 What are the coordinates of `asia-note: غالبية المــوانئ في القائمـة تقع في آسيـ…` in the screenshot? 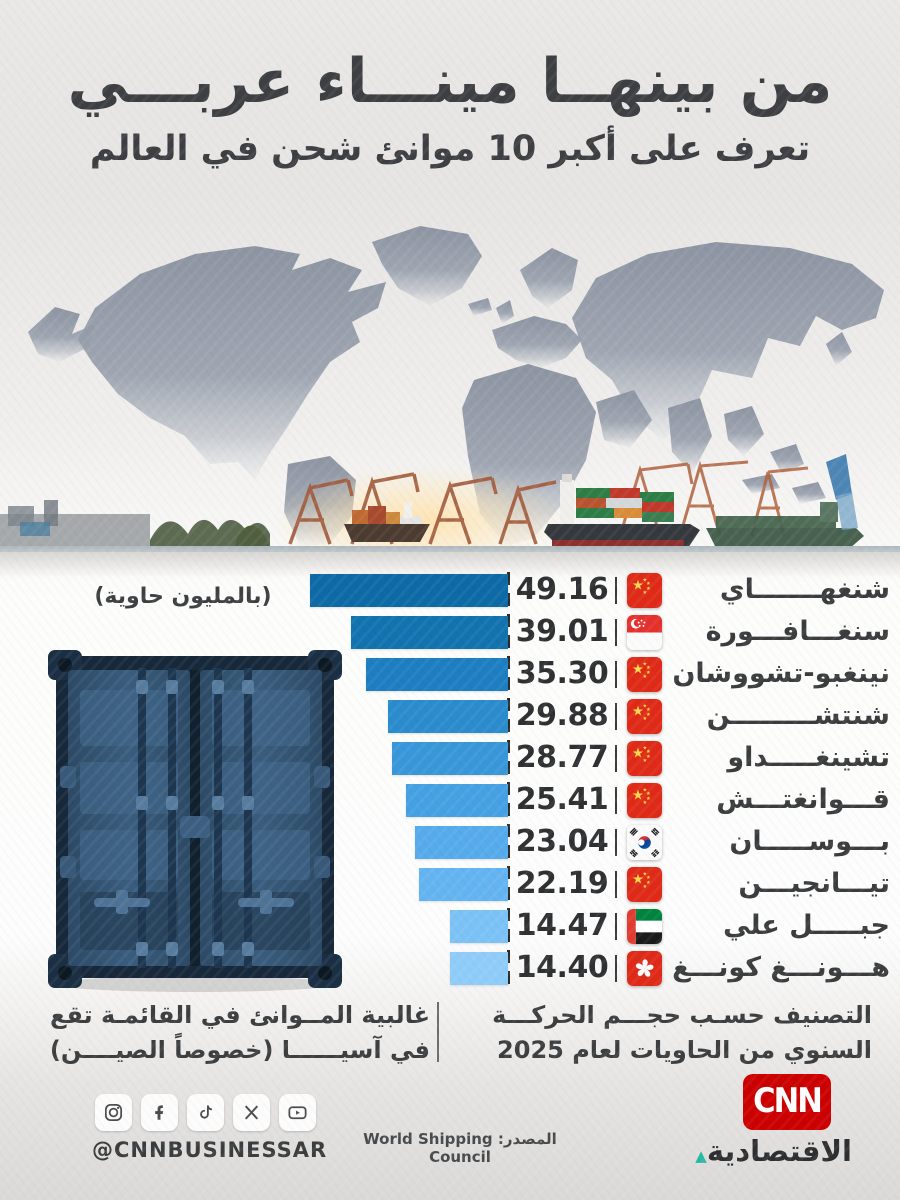 It's located at (240, 1033).